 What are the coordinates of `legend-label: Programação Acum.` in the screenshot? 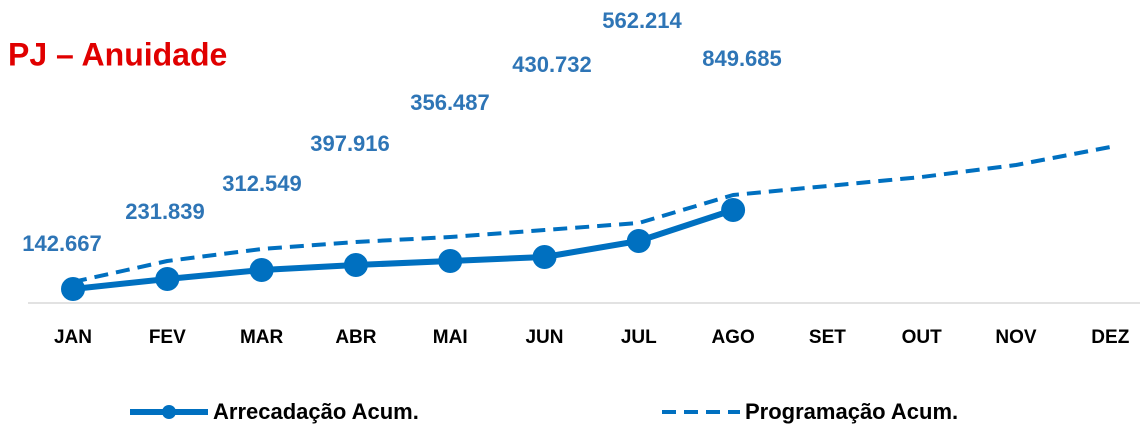 It's located at (851, 411).